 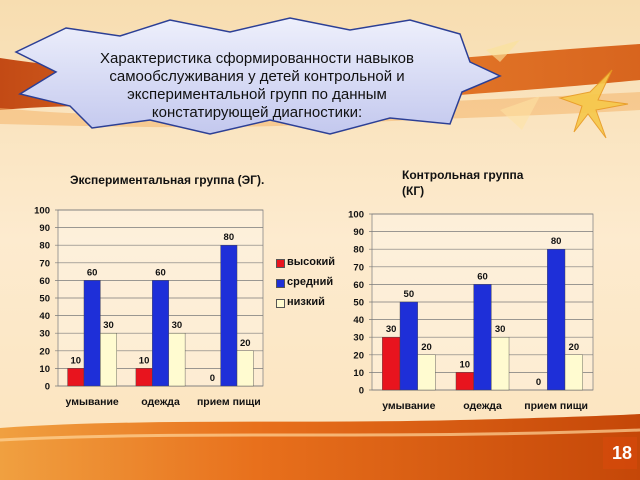 I want to click on legend-item-high: высокий, so click(x=311, y=264).